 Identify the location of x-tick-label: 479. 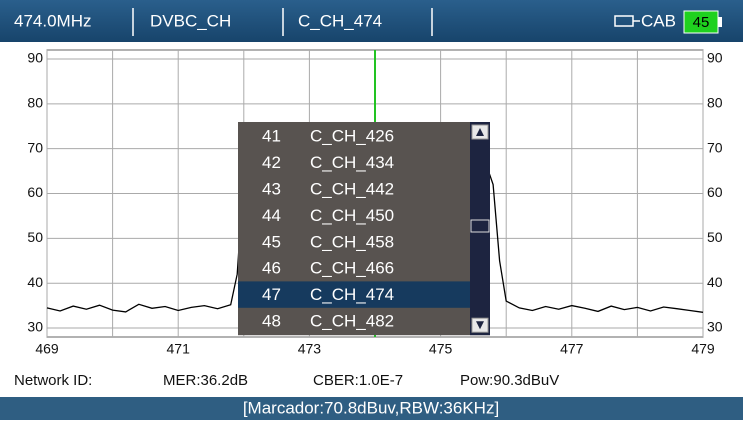
(703, 349).